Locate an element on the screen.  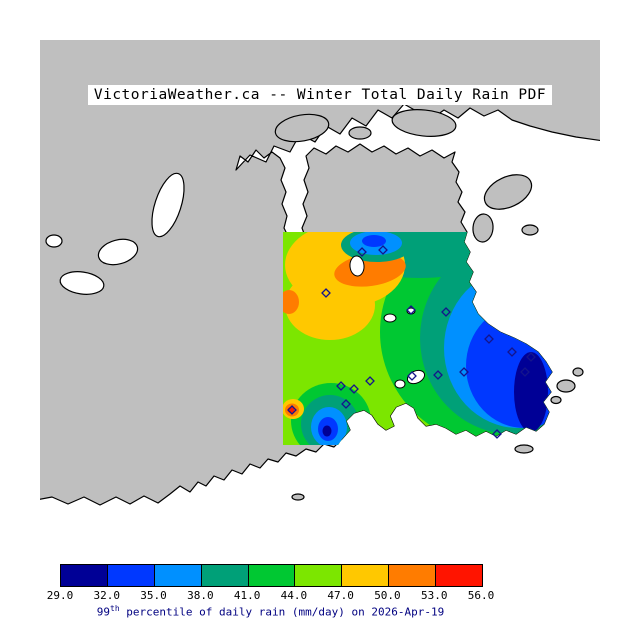
colorbar-tick-label: 29.0 is located at coordinates (60, 595).